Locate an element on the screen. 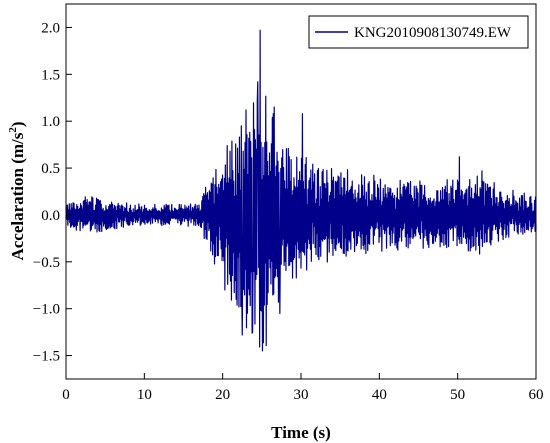 The width and height of the screenshot is (550, 443). x-tick-label: 50 is located at coordinates (457, 395).